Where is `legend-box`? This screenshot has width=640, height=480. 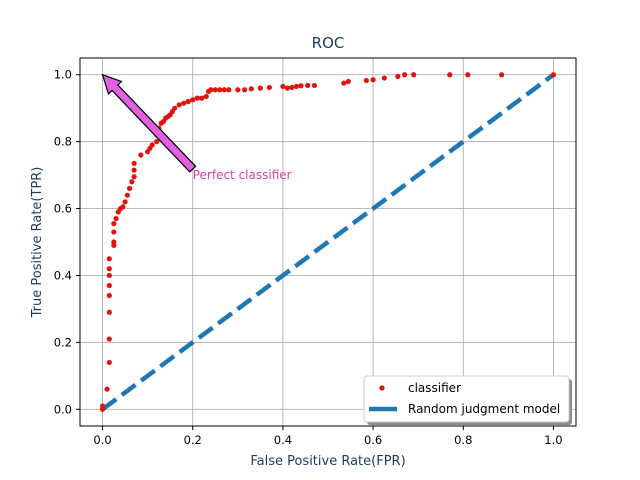
legend-box is located at coordinates (466, 399).